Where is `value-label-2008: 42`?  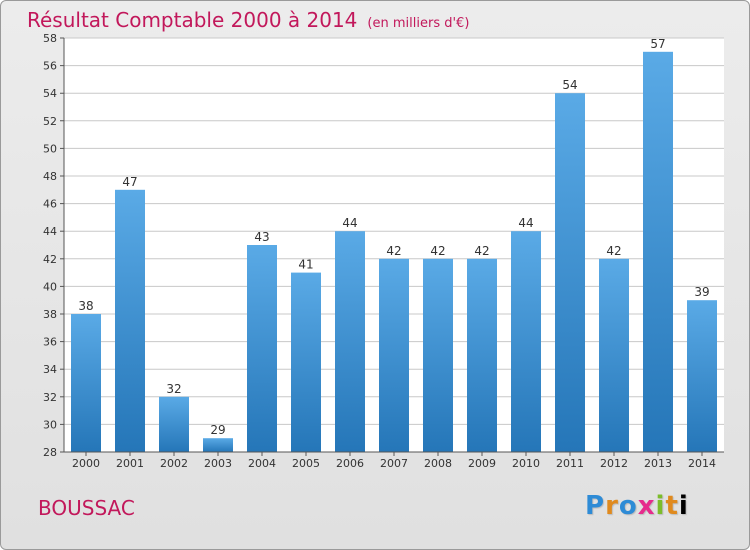 value-label-2008: 42 is located at coordinates (437, 251).